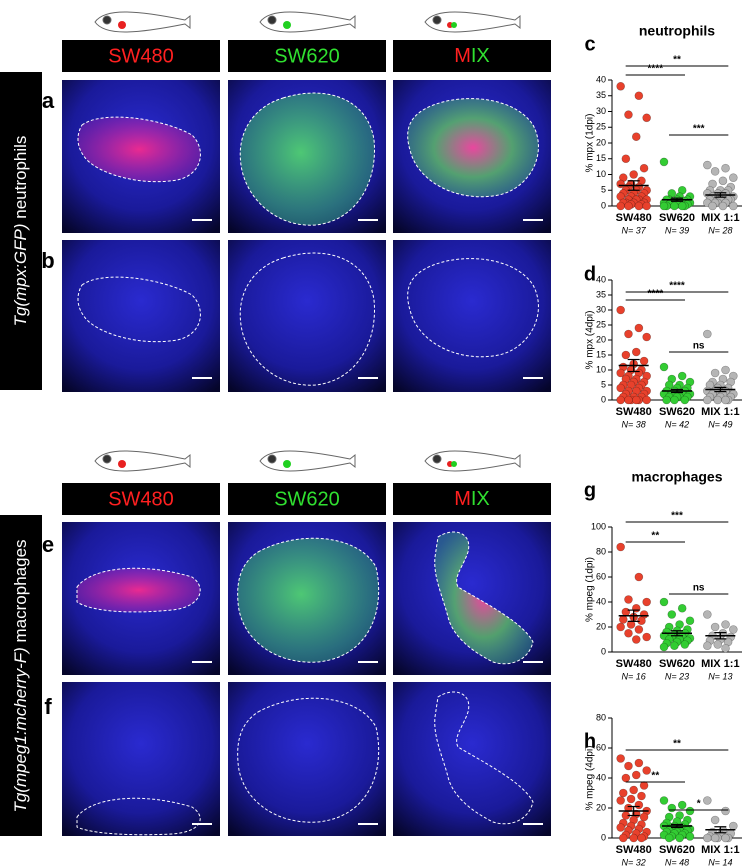 The width and height of the screenshot is (750, 866). Describe the element at coordinates (20, 729) in the screenshot. I see `row-label-italic: Tg(mpeg1:mcherry-F)` at that location.